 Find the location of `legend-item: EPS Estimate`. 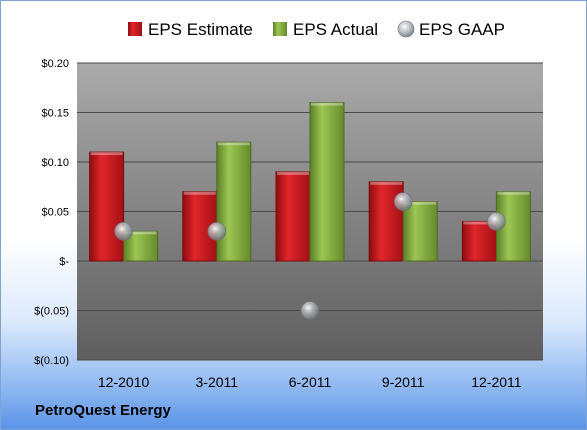

legend-item: EPS Estimate is located at coordinates (190, 29).